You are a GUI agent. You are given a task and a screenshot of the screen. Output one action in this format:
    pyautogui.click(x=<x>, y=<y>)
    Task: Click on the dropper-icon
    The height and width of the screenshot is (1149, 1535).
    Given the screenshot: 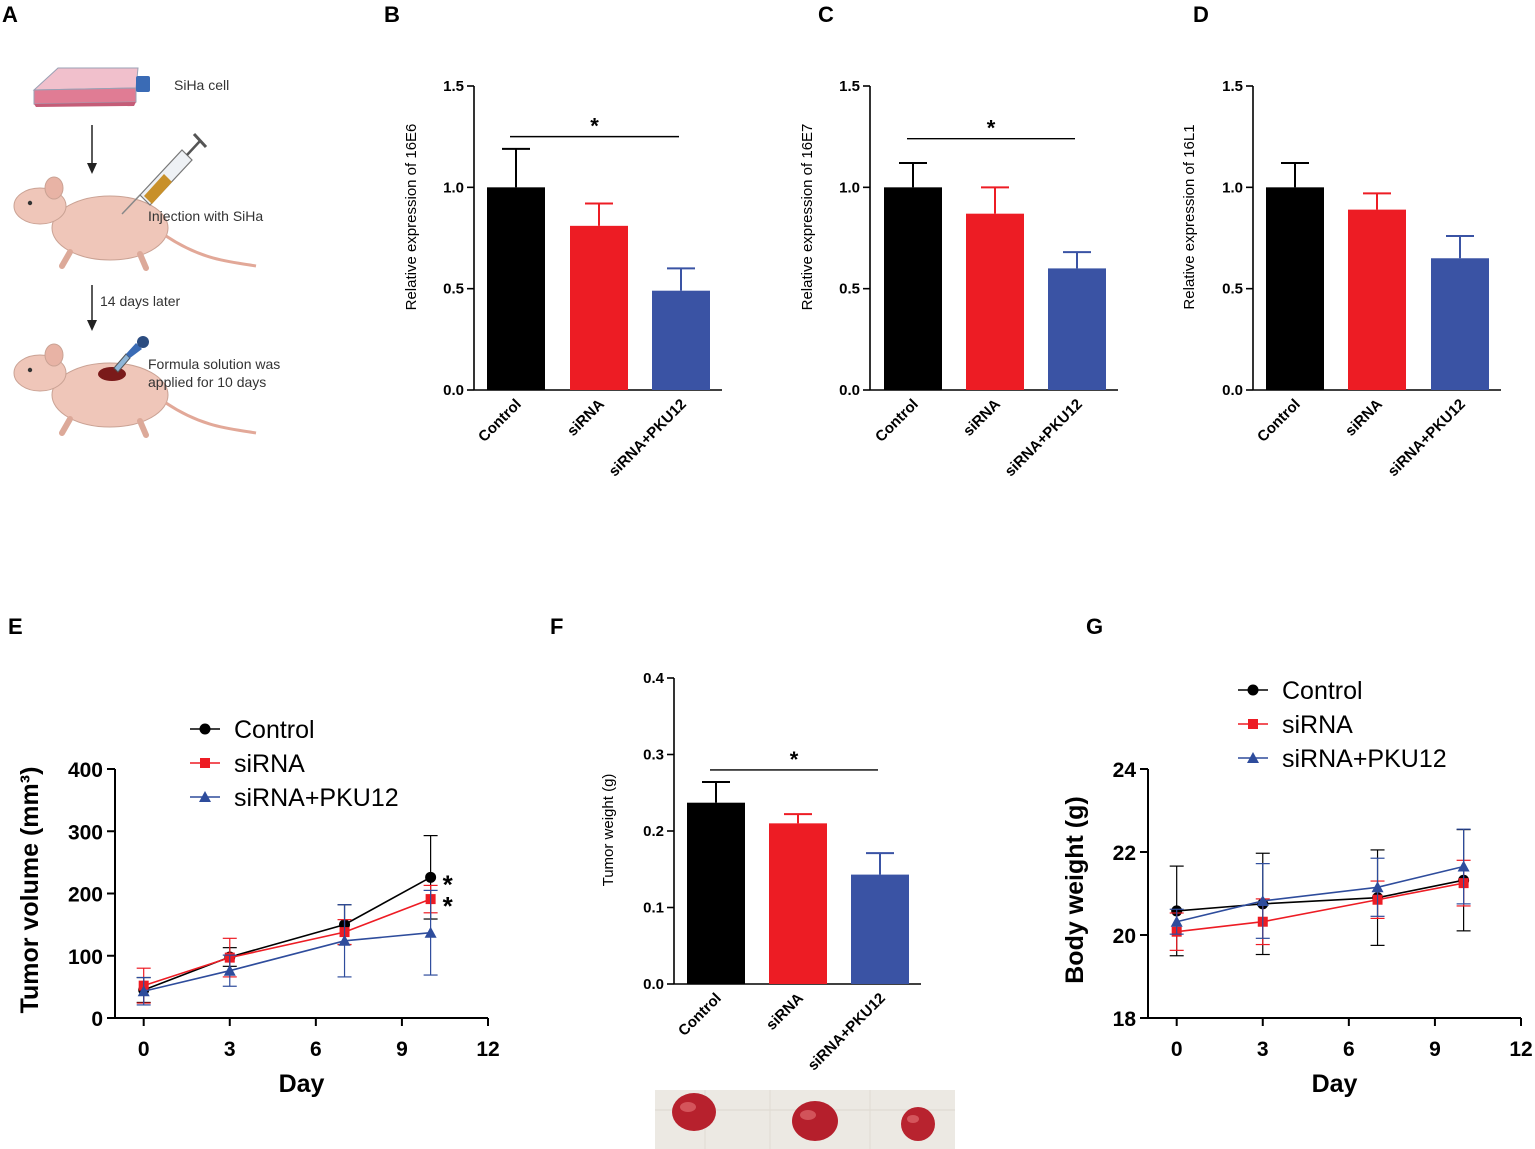 What is the action you would take?
    pyautogui.click(x=131, y=354)
    